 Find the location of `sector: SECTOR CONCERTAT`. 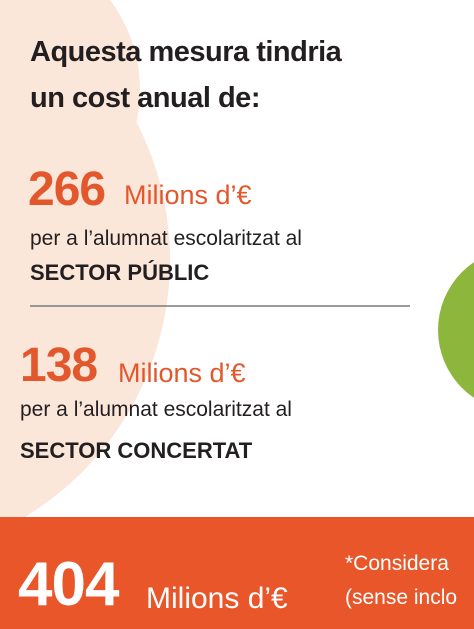

sector: SECTOR CONCERTAT is located at coordinates (136, 450).